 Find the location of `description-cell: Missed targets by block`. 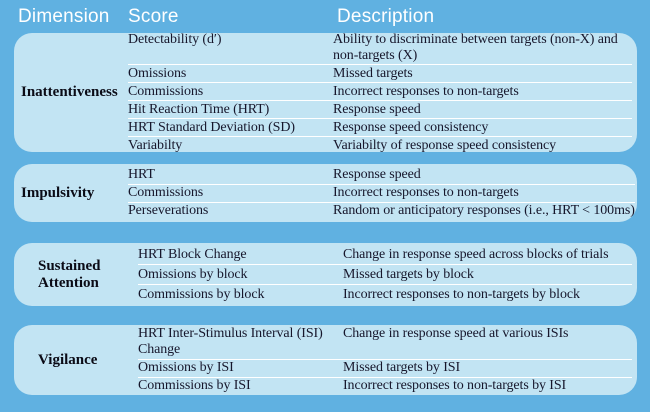

description-cell: Missed targets by block is located at coordinates (408, 274).